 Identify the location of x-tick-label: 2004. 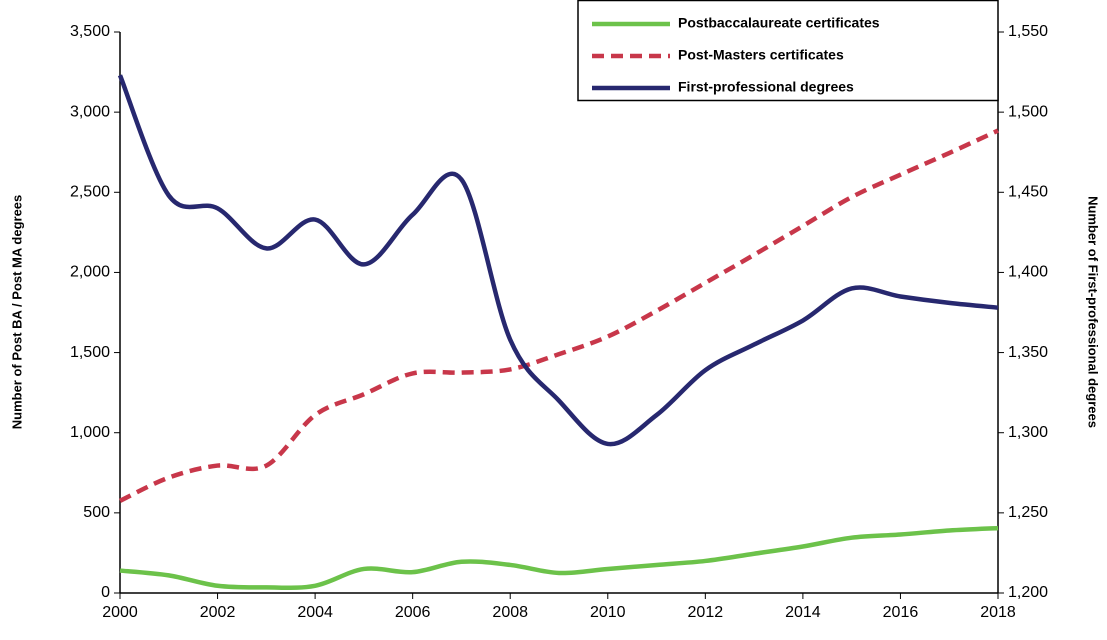
(315, 612).